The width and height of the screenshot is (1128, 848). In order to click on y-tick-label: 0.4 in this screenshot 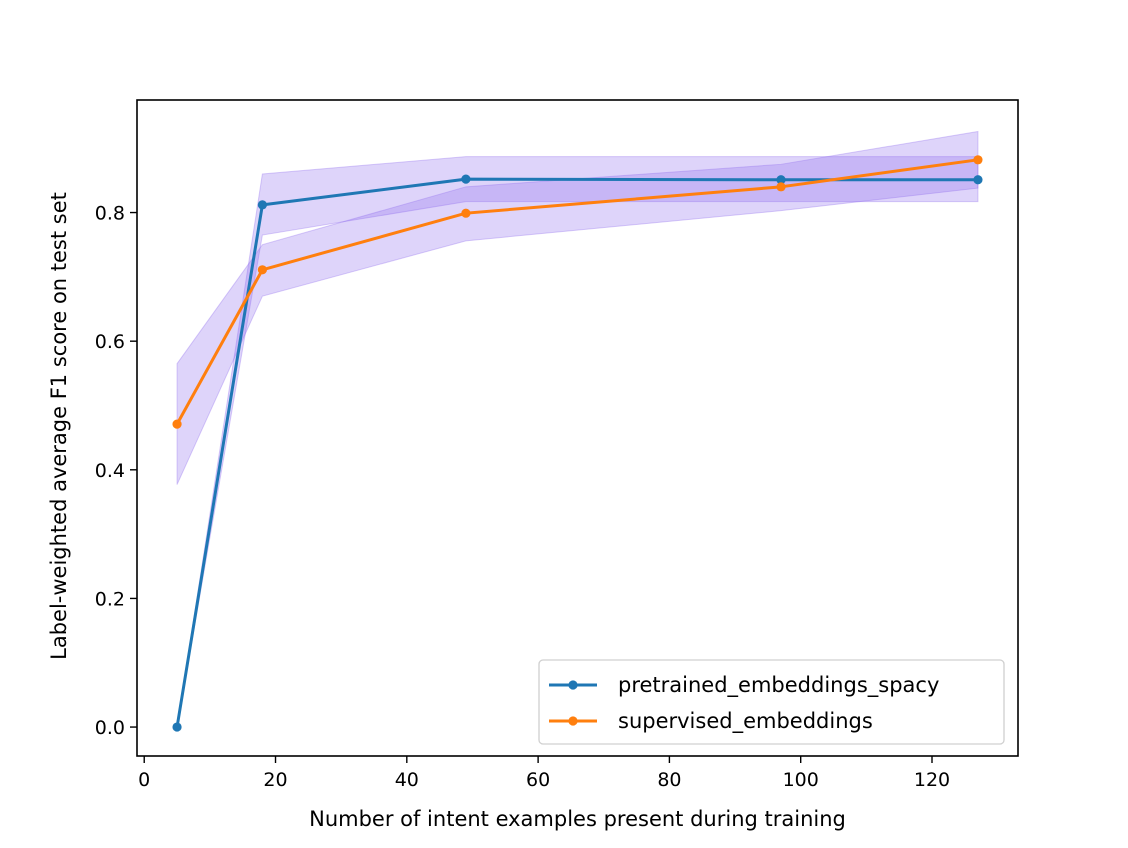, I will do `click(110, 471)`.